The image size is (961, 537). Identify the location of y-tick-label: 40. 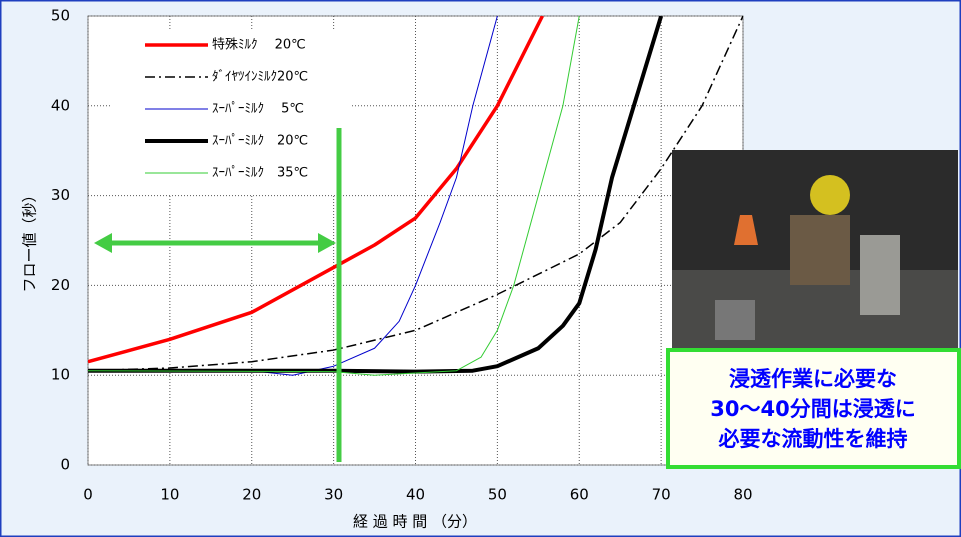
(60, 105).